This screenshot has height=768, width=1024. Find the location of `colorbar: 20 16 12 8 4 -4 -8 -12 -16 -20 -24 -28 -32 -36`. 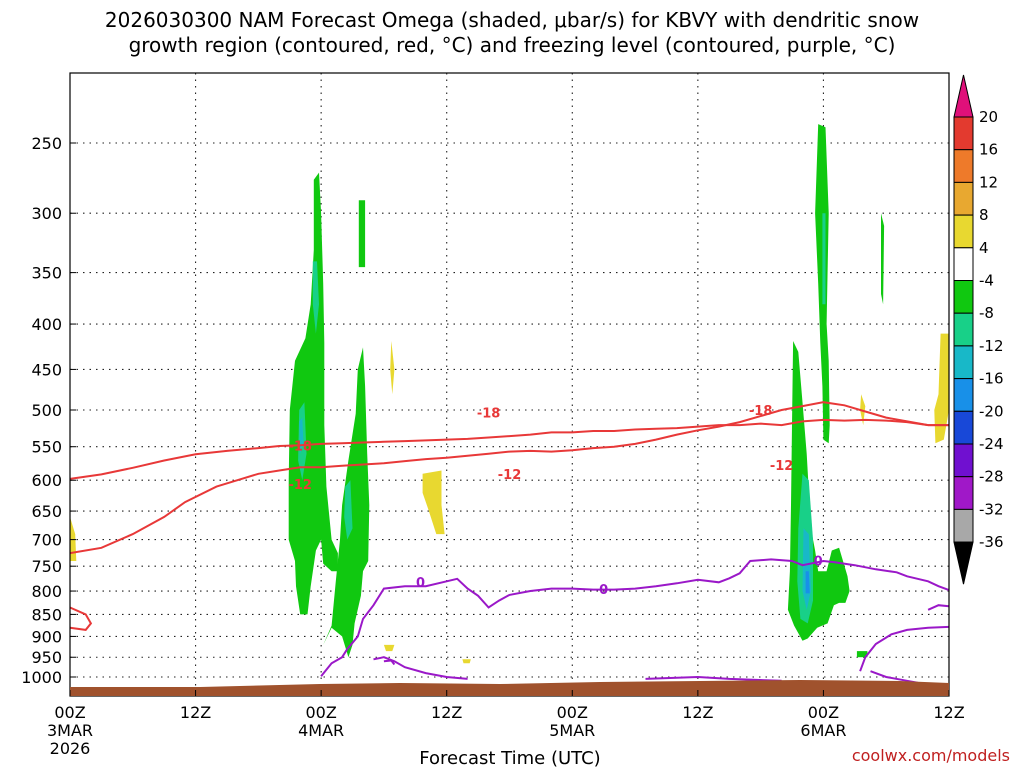

colorbar: 20 16 12 8 4 -4 -8 -12 -16 -20 -24 -28 -32 -36 is located at coordinates (978, 329).